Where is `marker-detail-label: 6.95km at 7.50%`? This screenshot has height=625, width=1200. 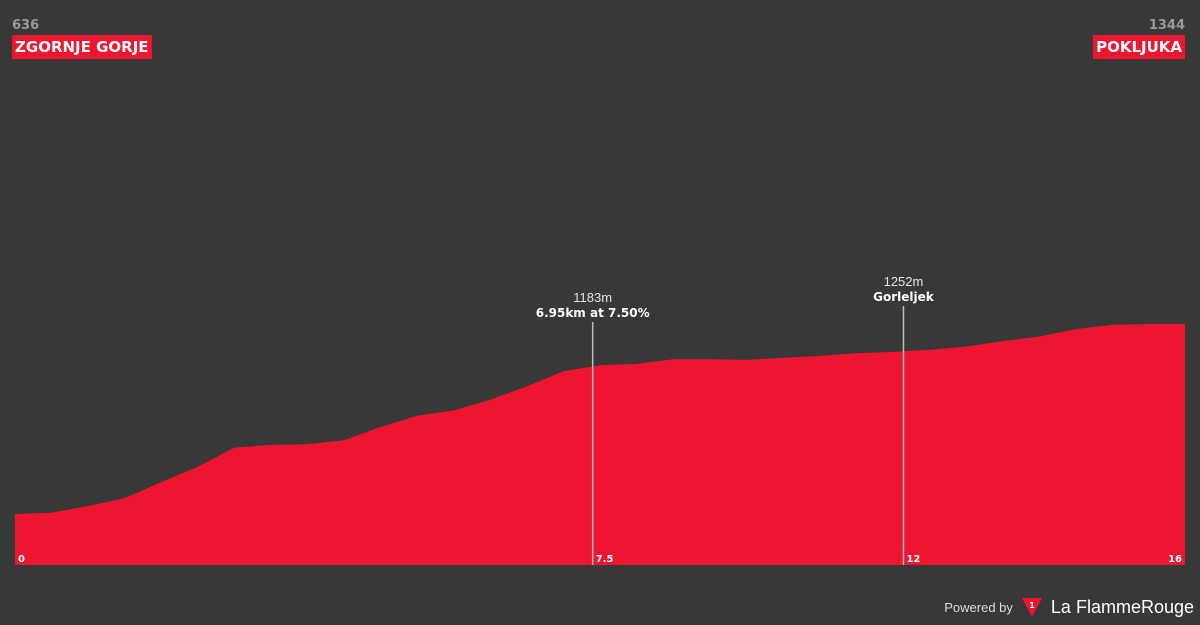 marker-detail-label: 6.95km at 7.50% is located at coordinates (593, 313).